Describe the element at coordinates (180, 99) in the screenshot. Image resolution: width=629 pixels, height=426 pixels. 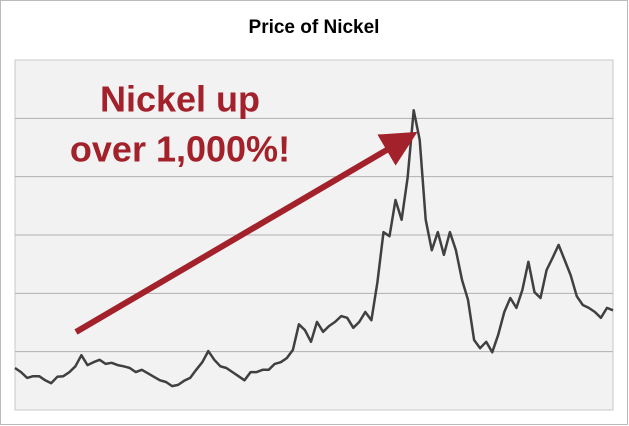
I see `annotation-text: Nickel up` at that location.